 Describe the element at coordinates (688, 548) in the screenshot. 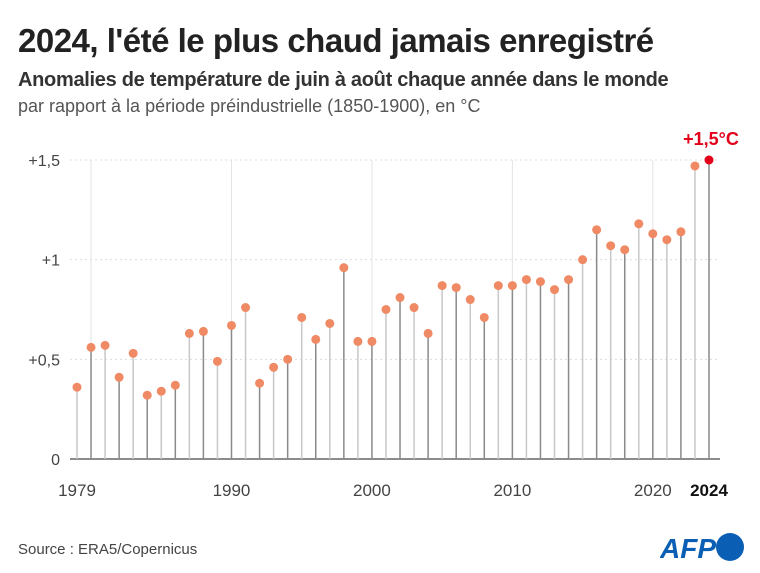

I see `svg-text: AFP` at that location.